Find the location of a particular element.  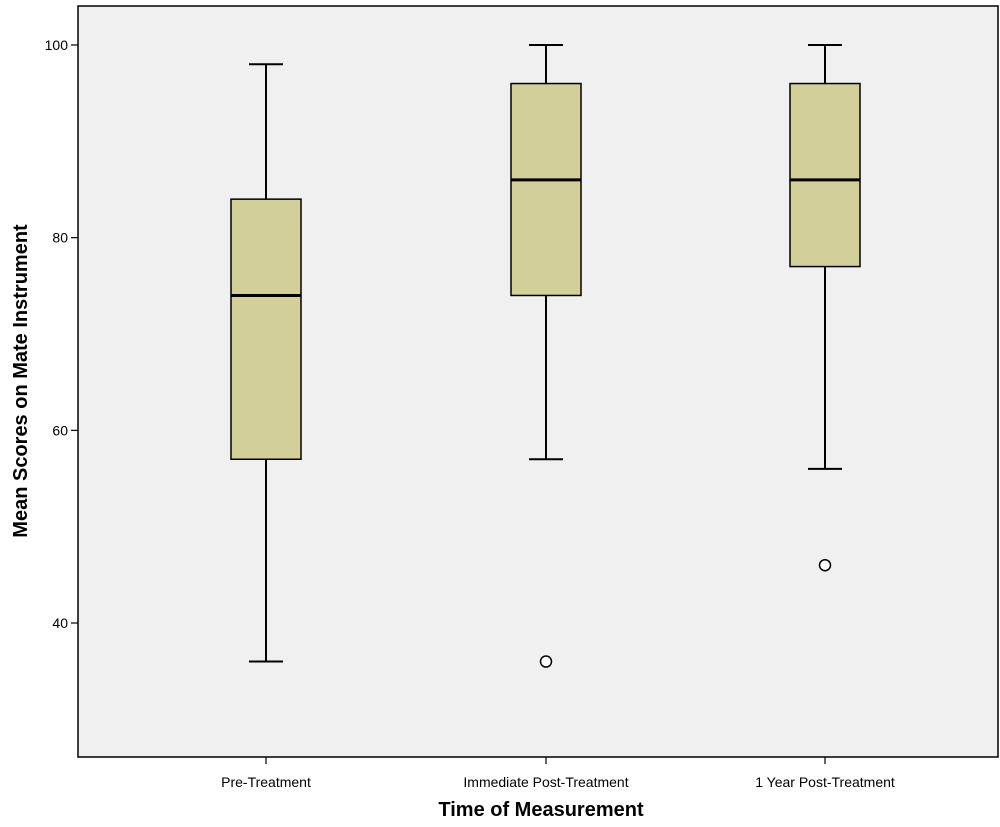

y-tick-label: 100 is located at coordinates (57, 45).